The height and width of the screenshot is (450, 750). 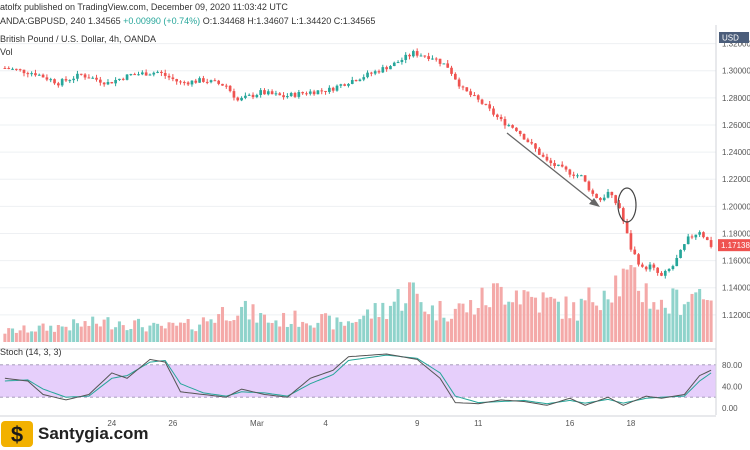 What do you see at coordinates (31, 352) in the screenshot?
I see `stoch-label: Stoch (14, 3, 3)` at bounding box center [31, 352].